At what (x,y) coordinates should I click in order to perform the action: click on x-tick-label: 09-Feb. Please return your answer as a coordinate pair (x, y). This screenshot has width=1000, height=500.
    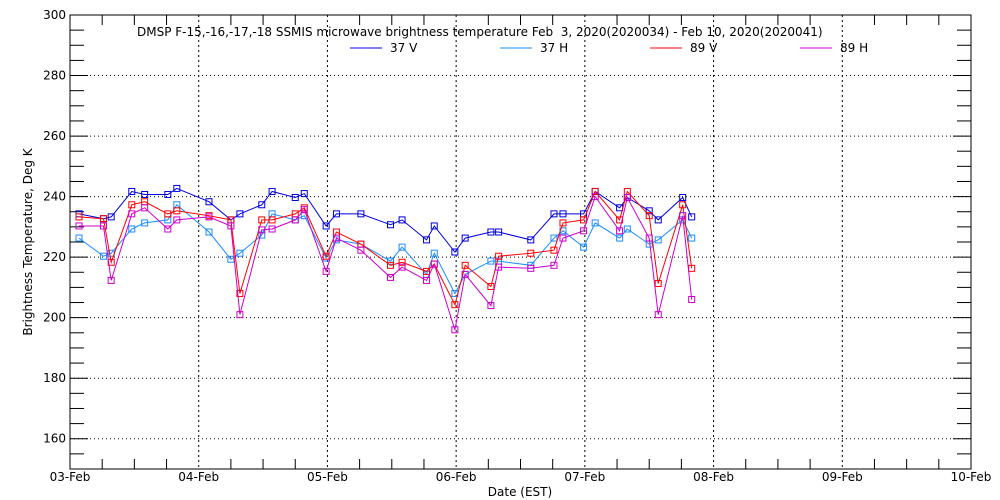
    Looking at the image, I should click on (842, 477).